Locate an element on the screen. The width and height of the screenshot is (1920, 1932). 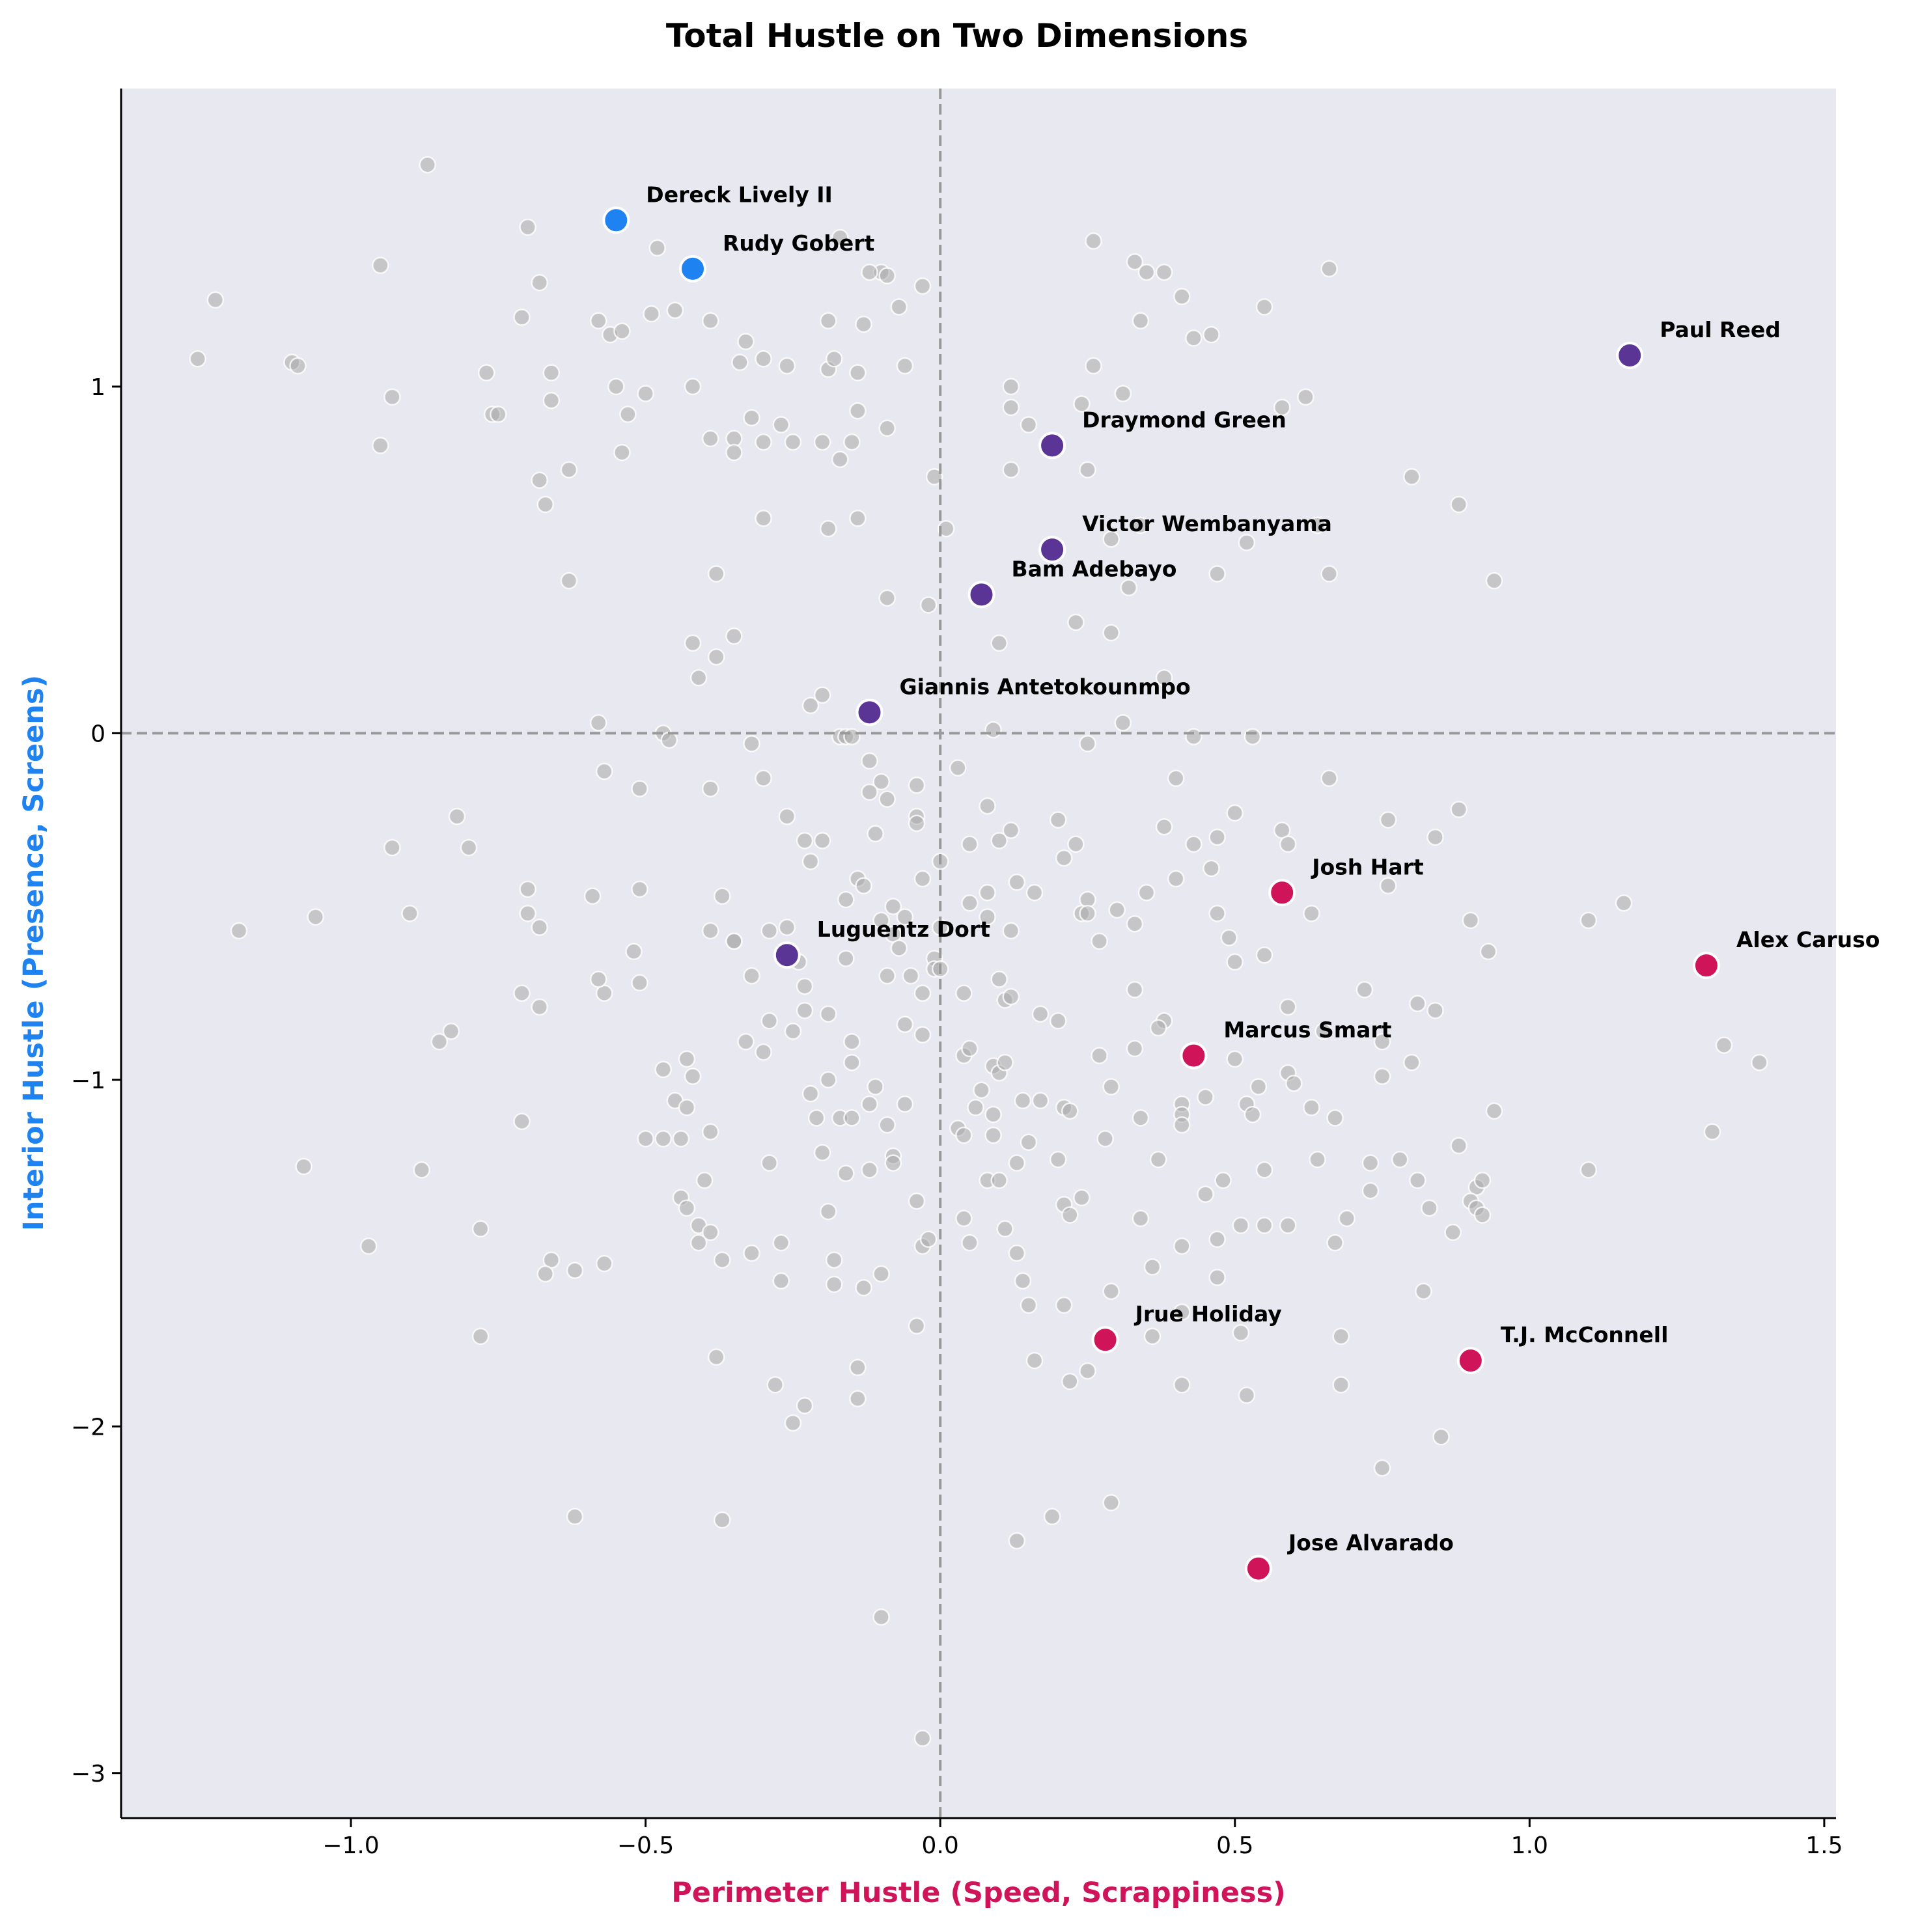
chart-title: Total Hustle on Two Dimensions is located at coordinates (957, 36).